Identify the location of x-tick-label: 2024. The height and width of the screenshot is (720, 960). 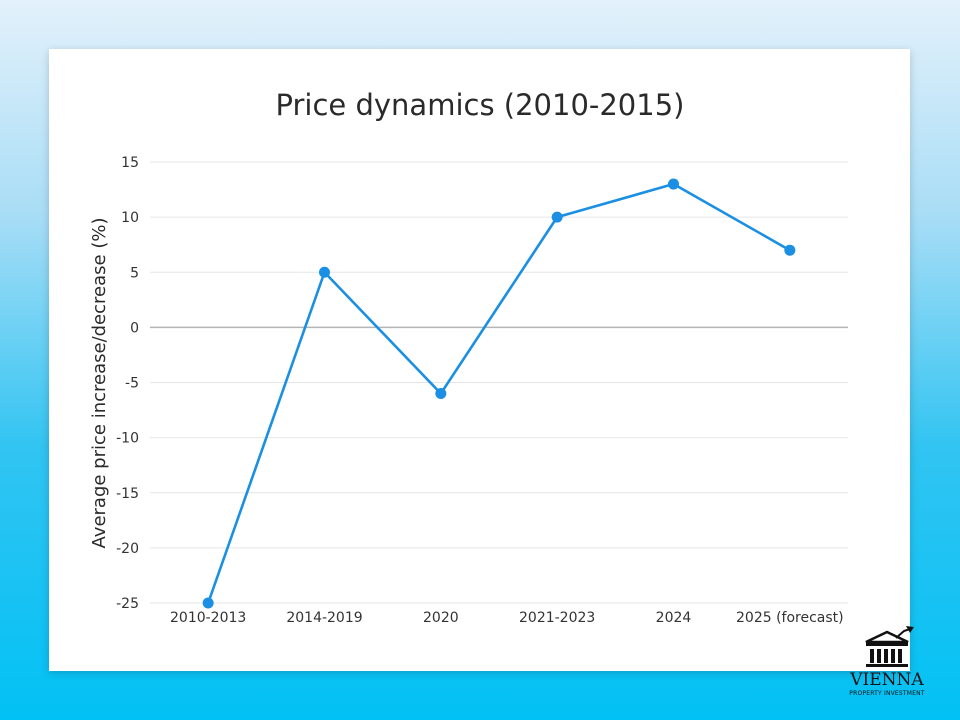
(674, 618).